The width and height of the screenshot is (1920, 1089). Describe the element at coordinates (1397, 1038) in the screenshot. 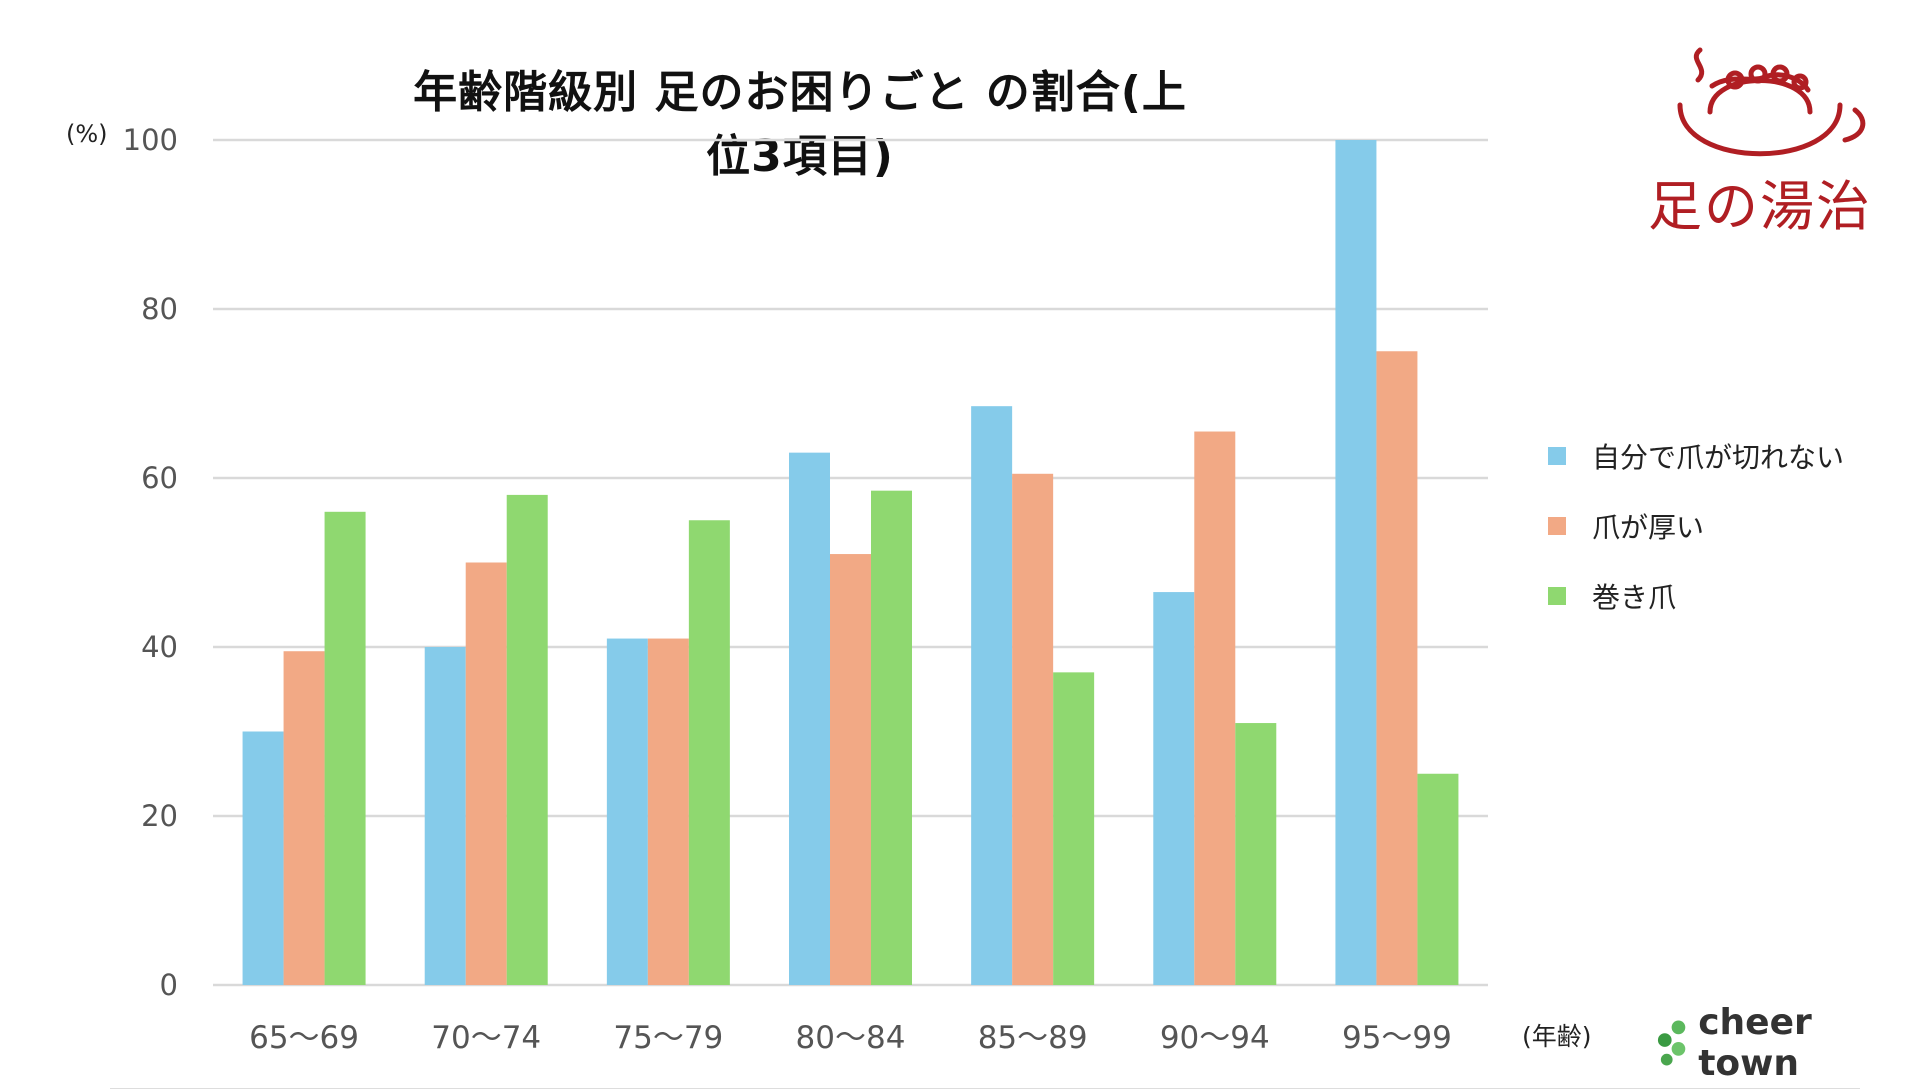

I see `x-tick-label: 95〜99` at that location.